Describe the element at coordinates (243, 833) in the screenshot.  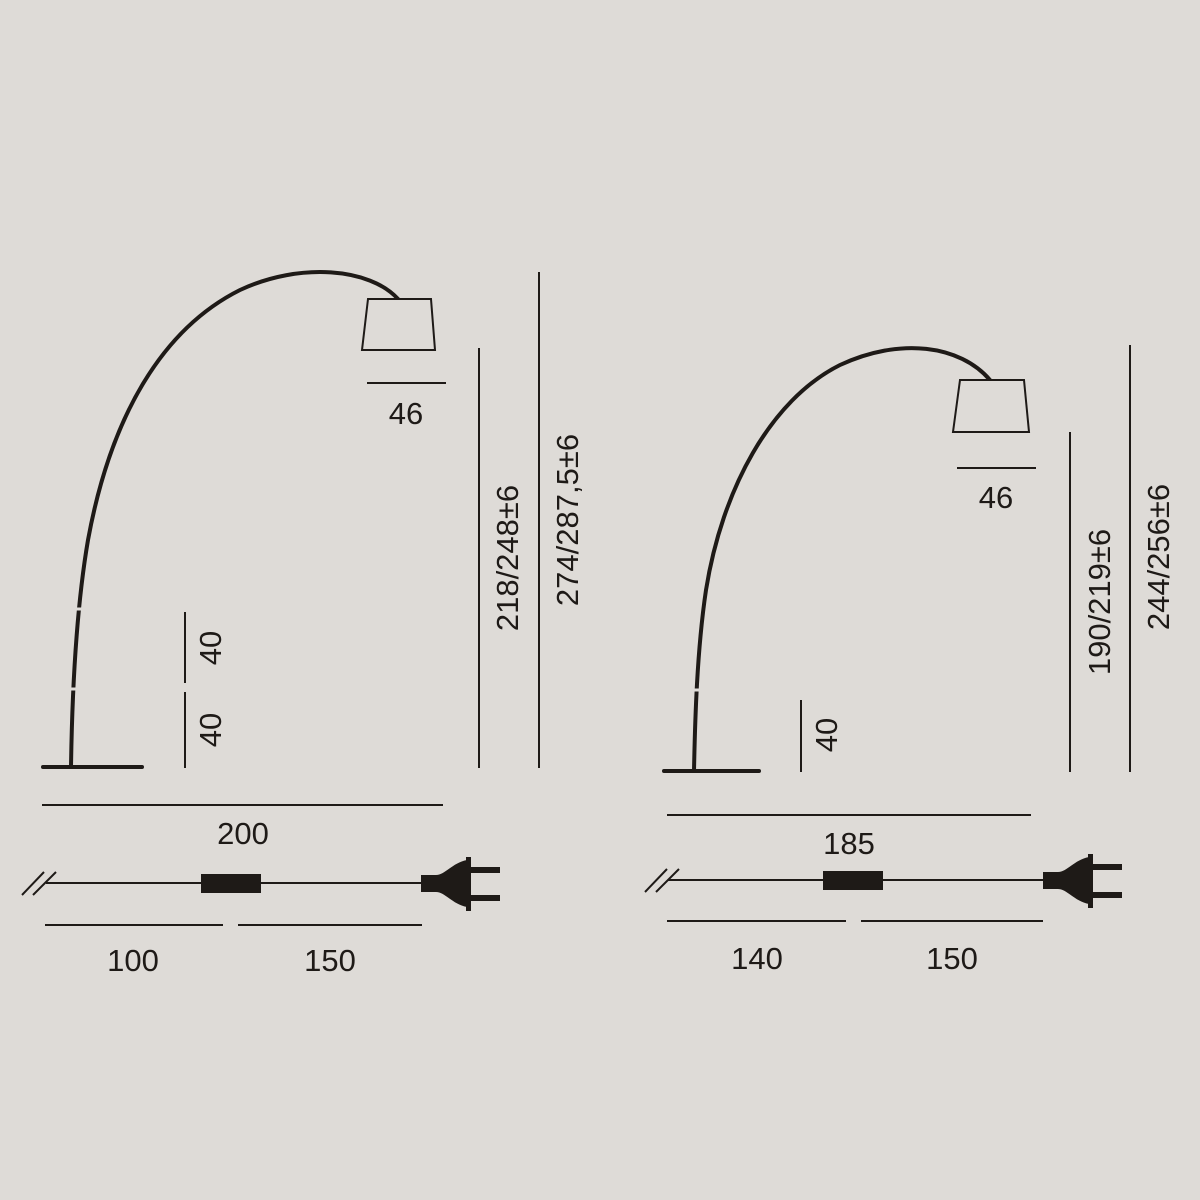
I see `reach-label: 200` at that location.